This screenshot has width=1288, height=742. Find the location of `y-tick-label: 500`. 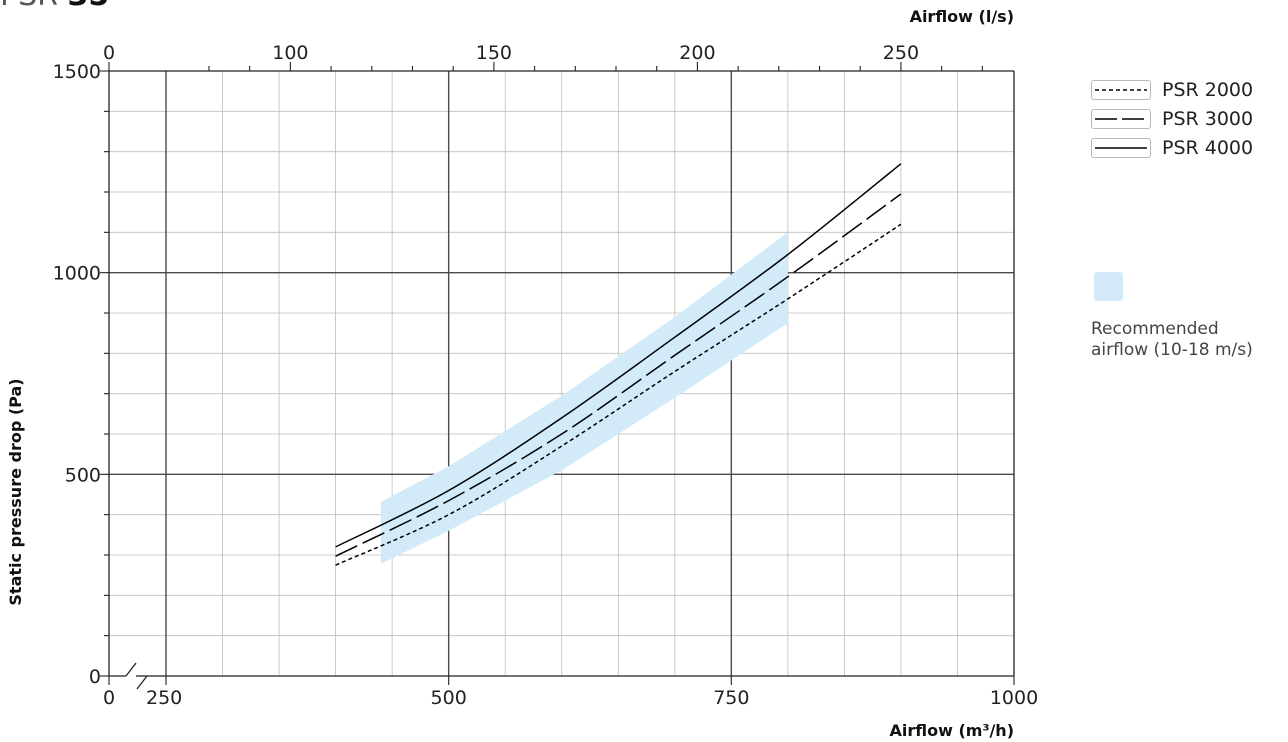

y-tick-label: 500 is located at coordinates (83, 475).